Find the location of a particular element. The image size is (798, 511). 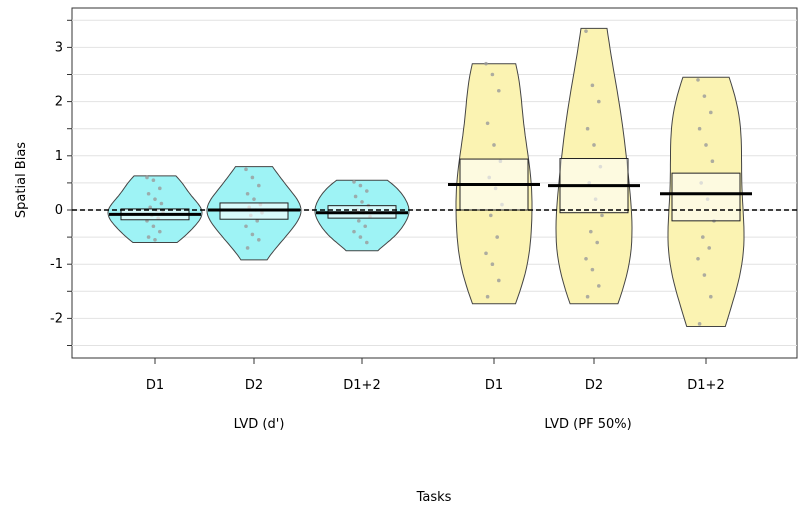

y-tick-label: 3 is located at coordinates (59, 47).